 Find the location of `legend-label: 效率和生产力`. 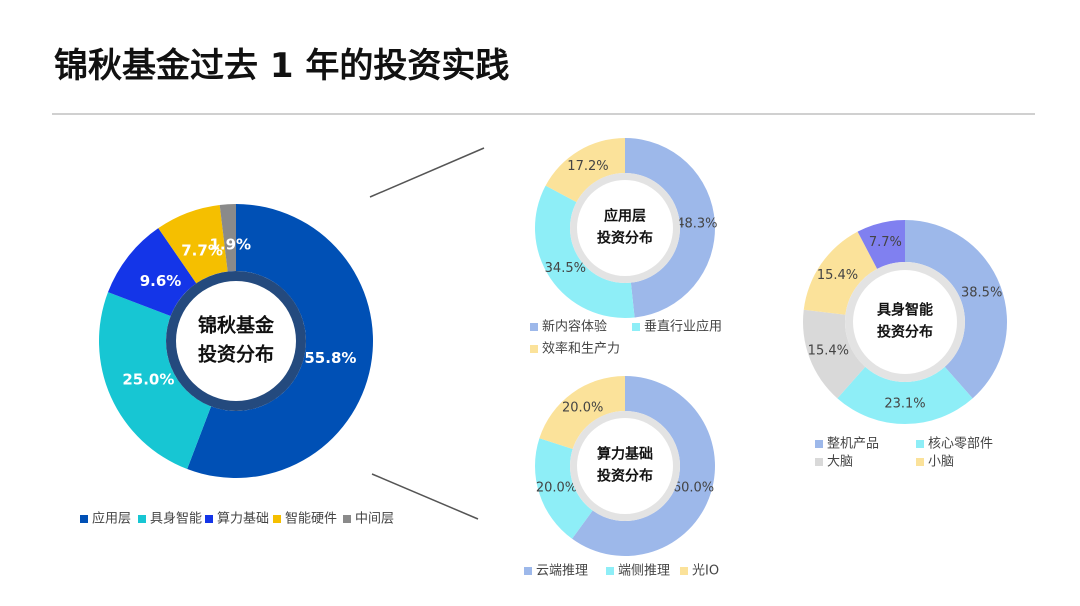

legend-label: 效率和生产力 is located at coordinates (581, 349).